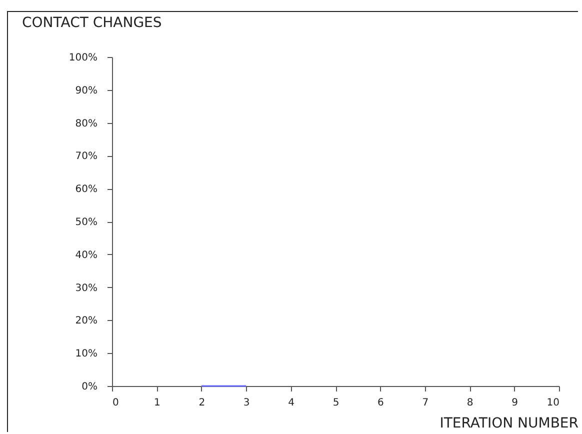 This screenshot has height=434, width=582. I want to click on x-tick-label: 9, so click(515, 403).